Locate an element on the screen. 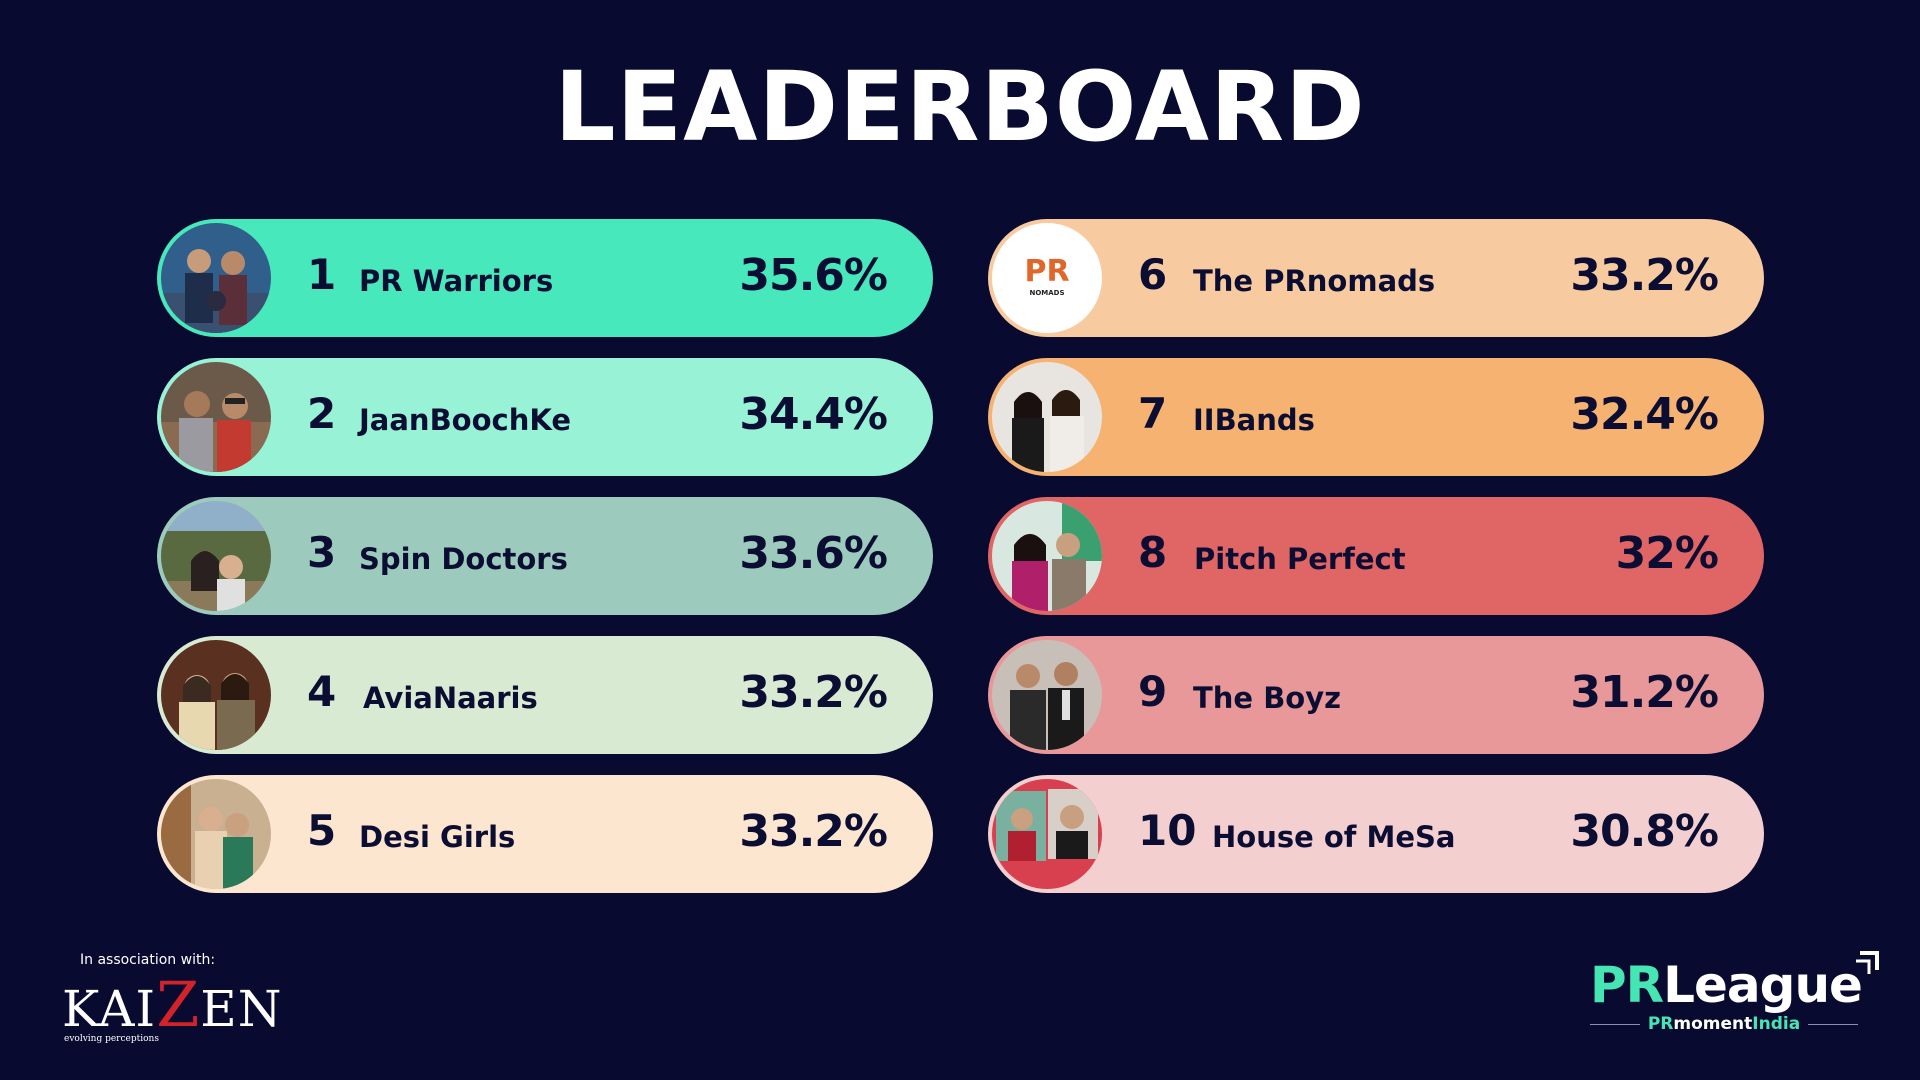  team-name: IIBands is located at coordinates (1254, 420).